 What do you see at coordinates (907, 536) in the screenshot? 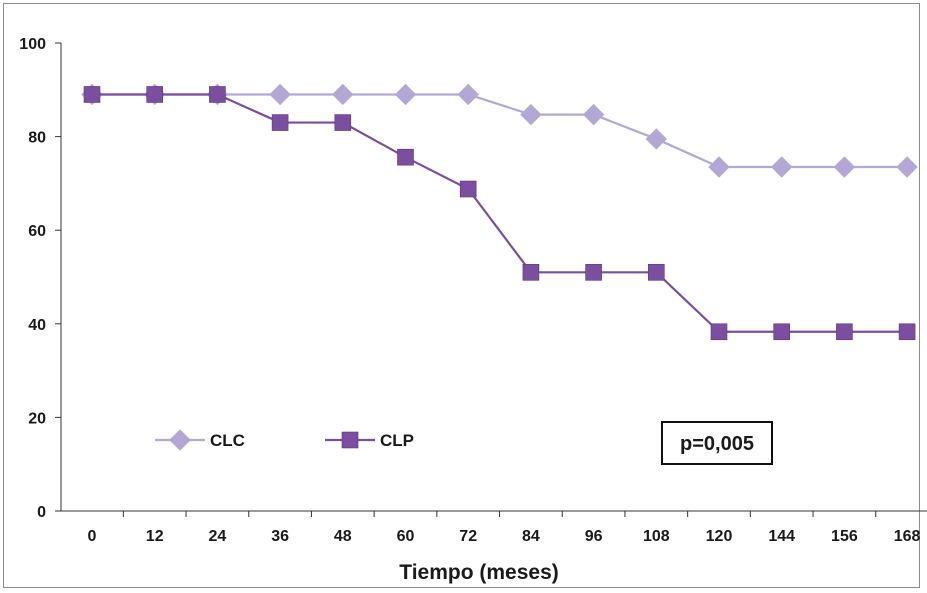
I see `x-tick-label: 168` at bounding box center [907, 536].